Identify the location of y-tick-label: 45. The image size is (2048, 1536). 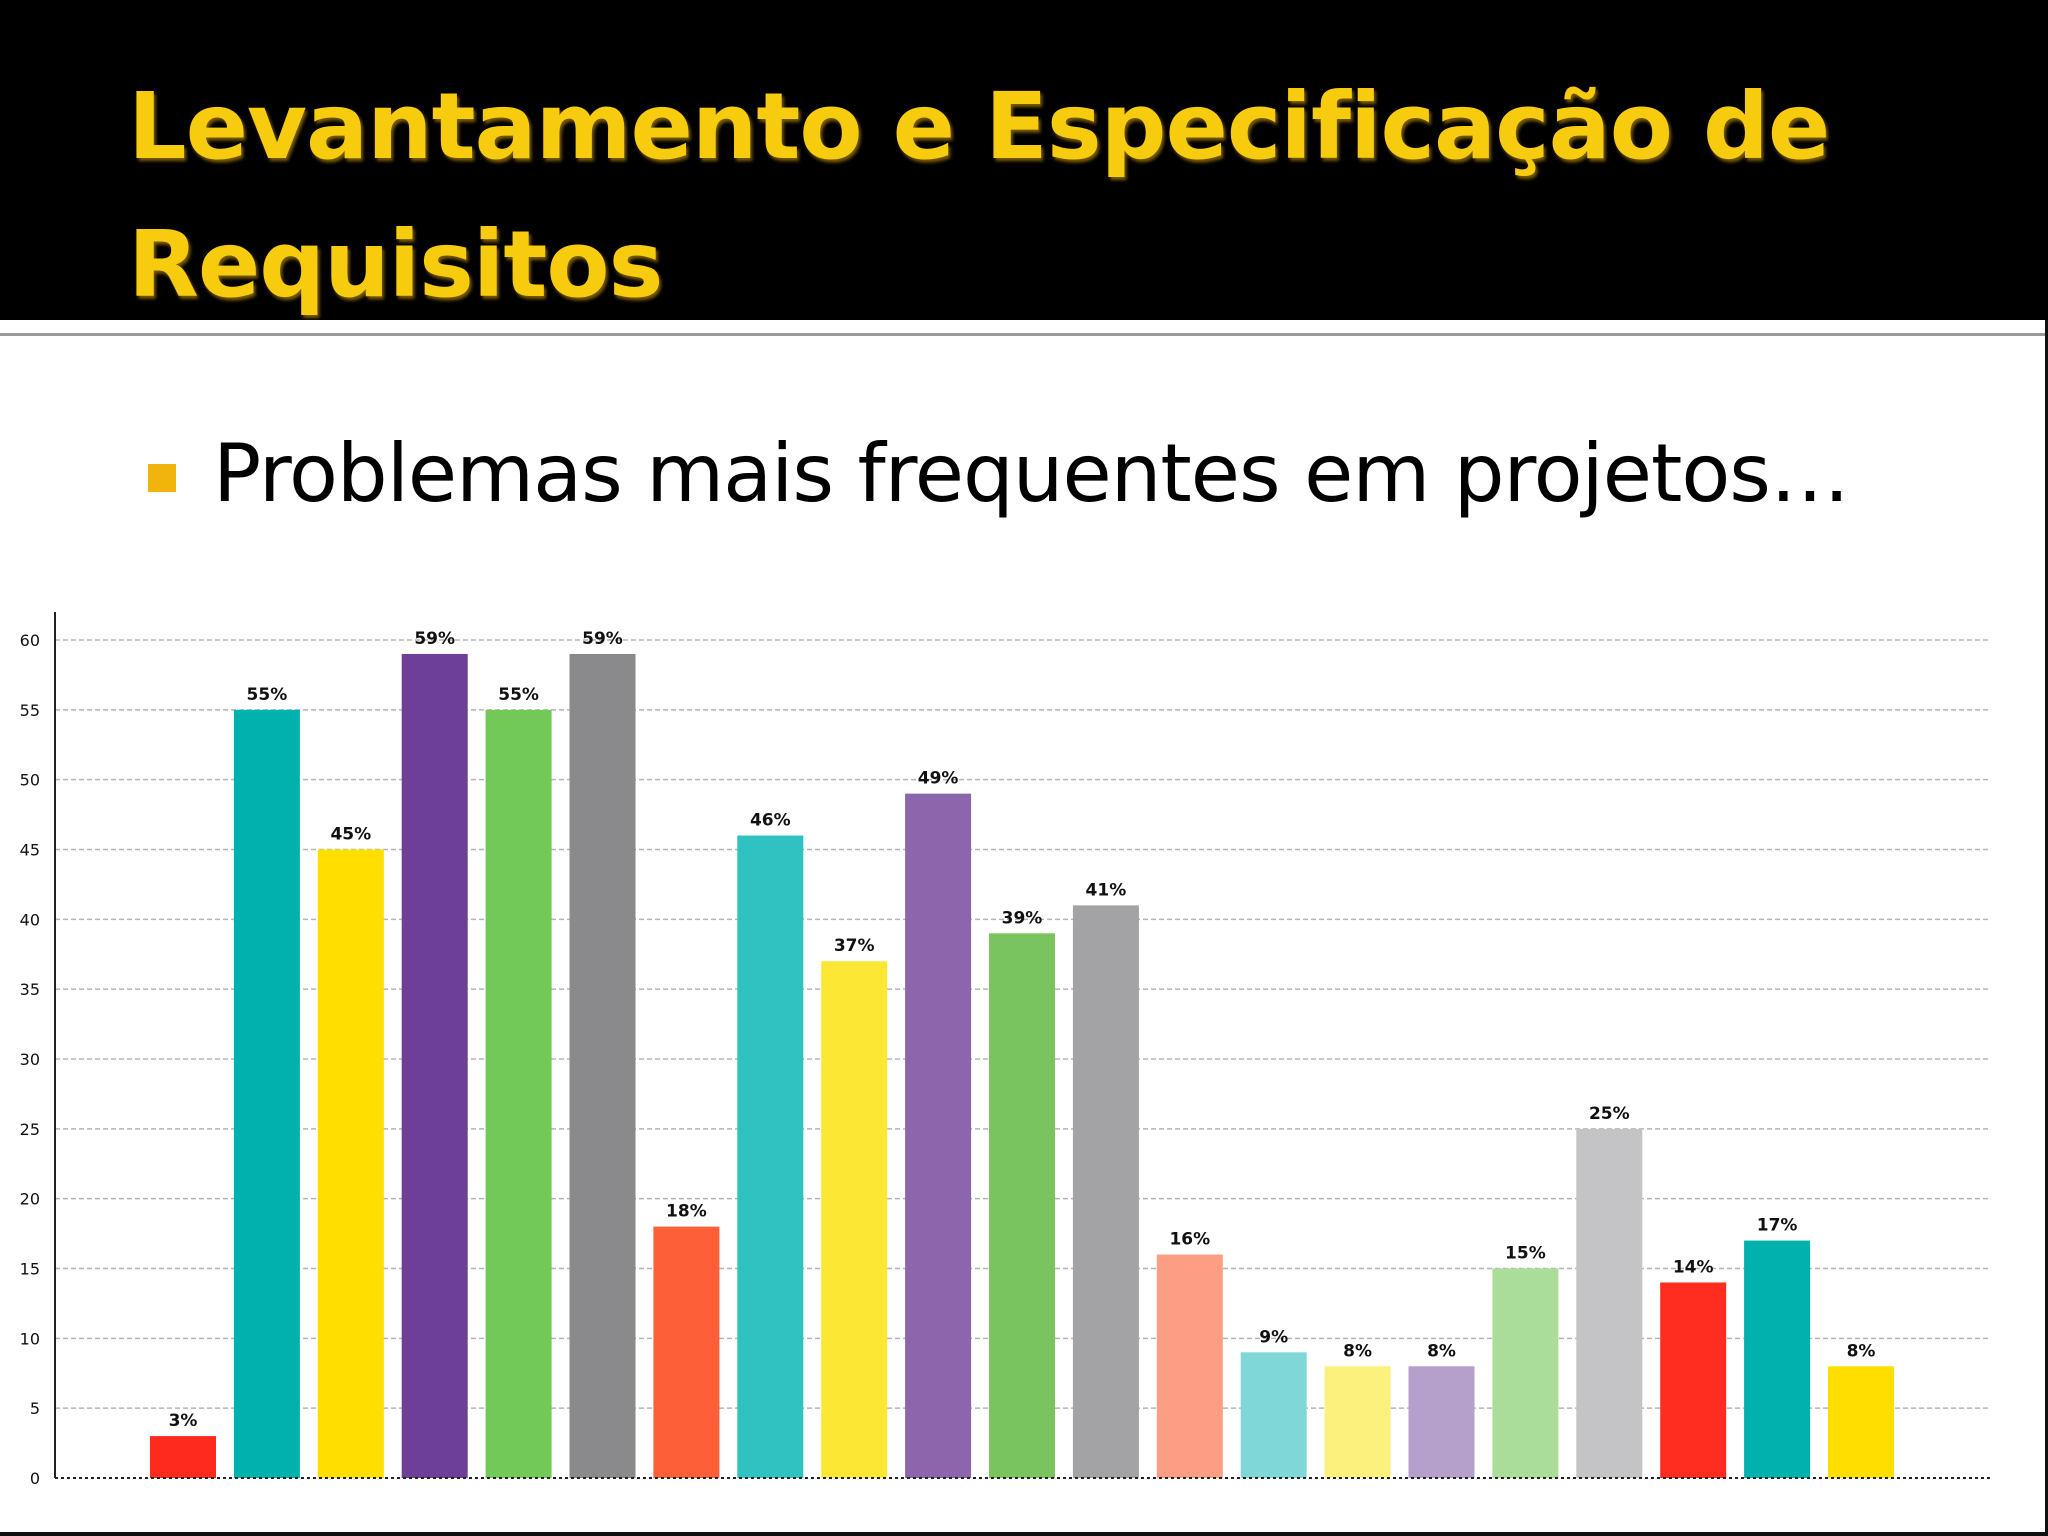
(30, 850).